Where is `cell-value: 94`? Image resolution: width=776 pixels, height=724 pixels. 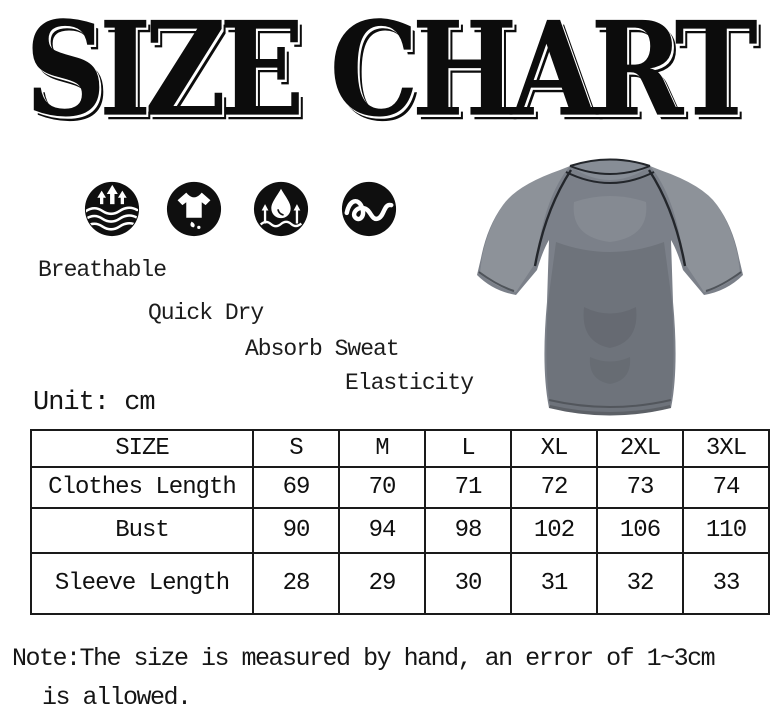 cell-value: 94 is located at coordinates (382, 530).